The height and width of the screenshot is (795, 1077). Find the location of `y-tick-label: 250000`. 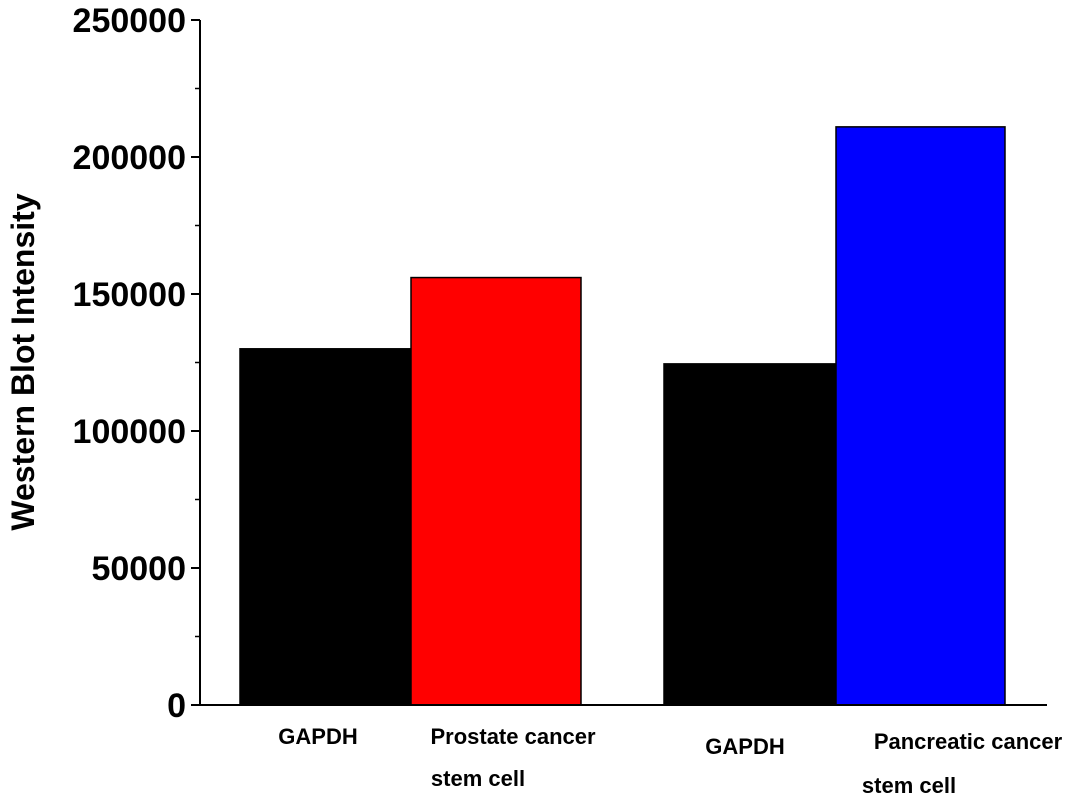

y-tick-label: 250000 is located at coordinates (129, 21).